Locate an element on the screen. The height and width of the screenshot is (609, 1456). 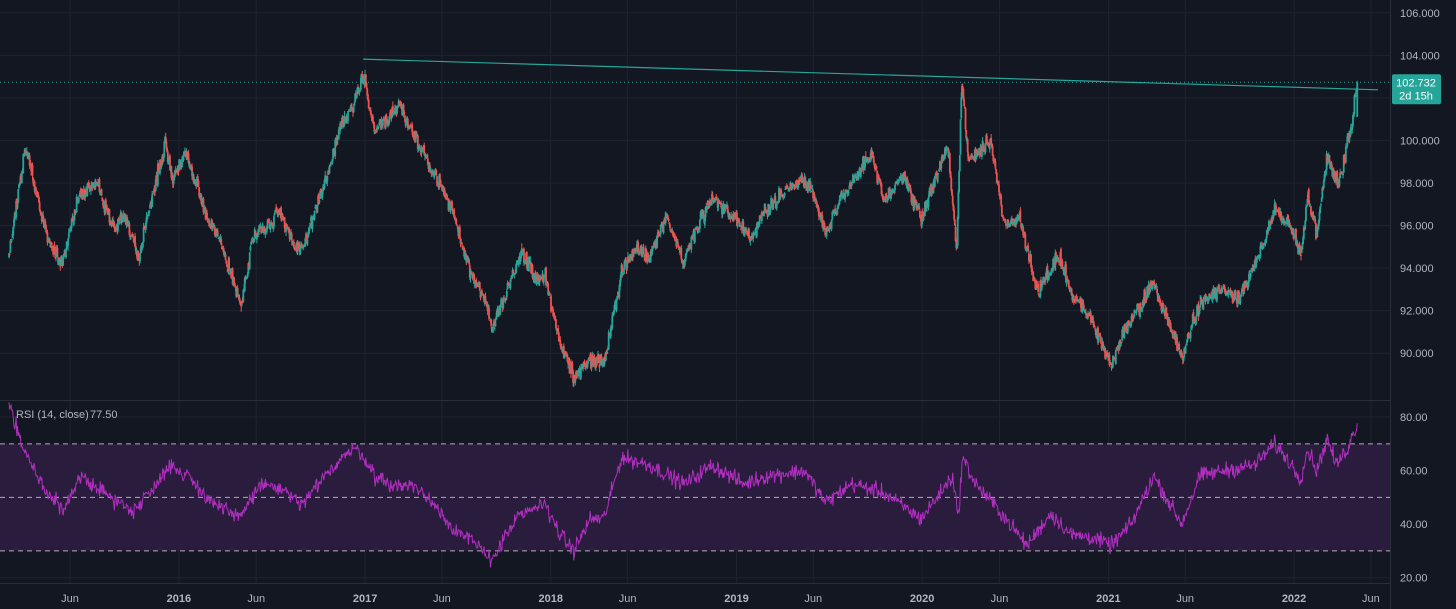
time-axis-tick-label: Jun is located at coordinates (628, 599).